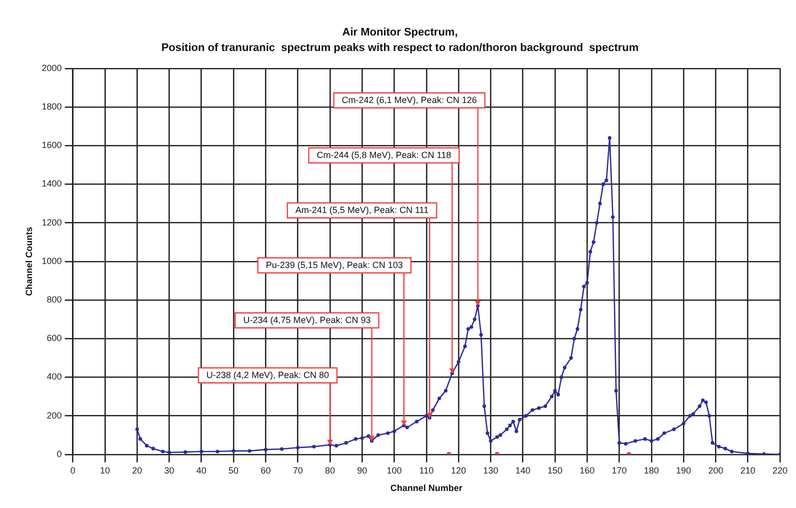 This screenshot has height=508, width=796. Describe the element at coordinates (52, 261) in the screenshot. I see `y-tick-label: 1000` at that location.